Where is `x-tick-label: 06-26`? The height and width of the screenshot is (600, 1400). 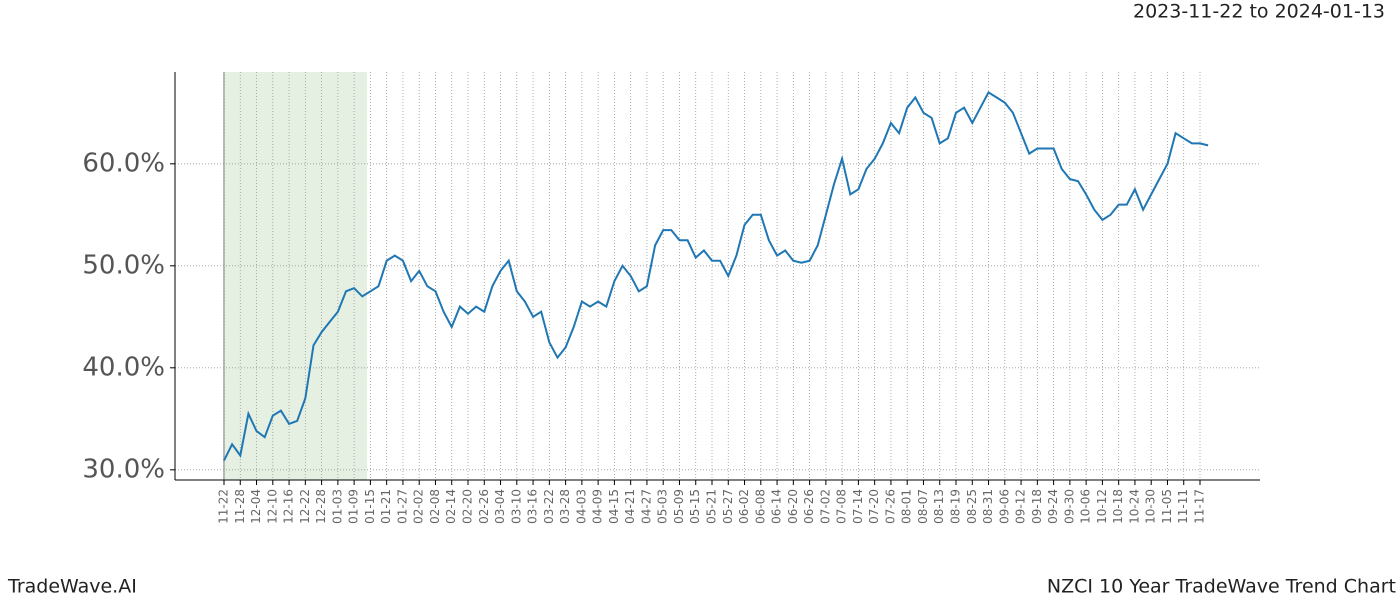 x-tick-label: 06-26 is located at coordinates (809, 506).